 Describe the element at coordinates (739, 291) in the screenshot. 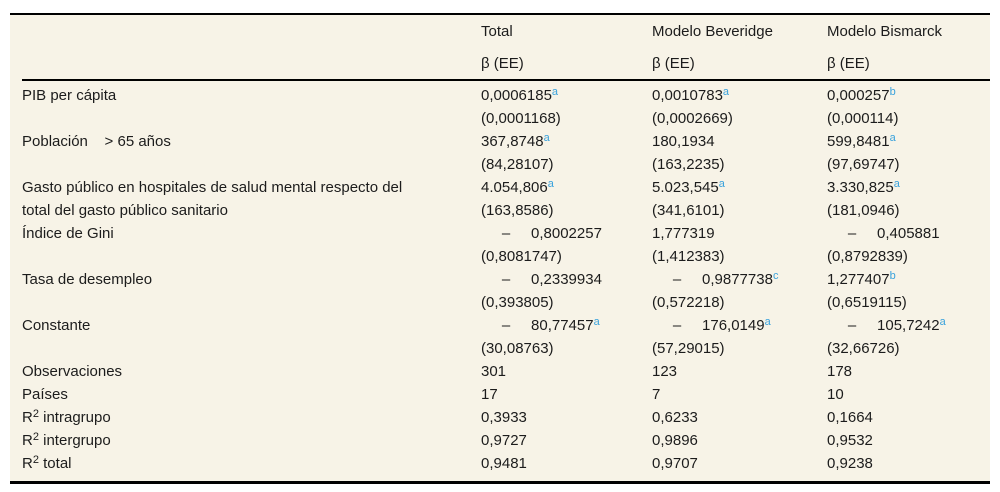

I see `coefficient-cell: – 0,9877738c (0,572218)` at that location.